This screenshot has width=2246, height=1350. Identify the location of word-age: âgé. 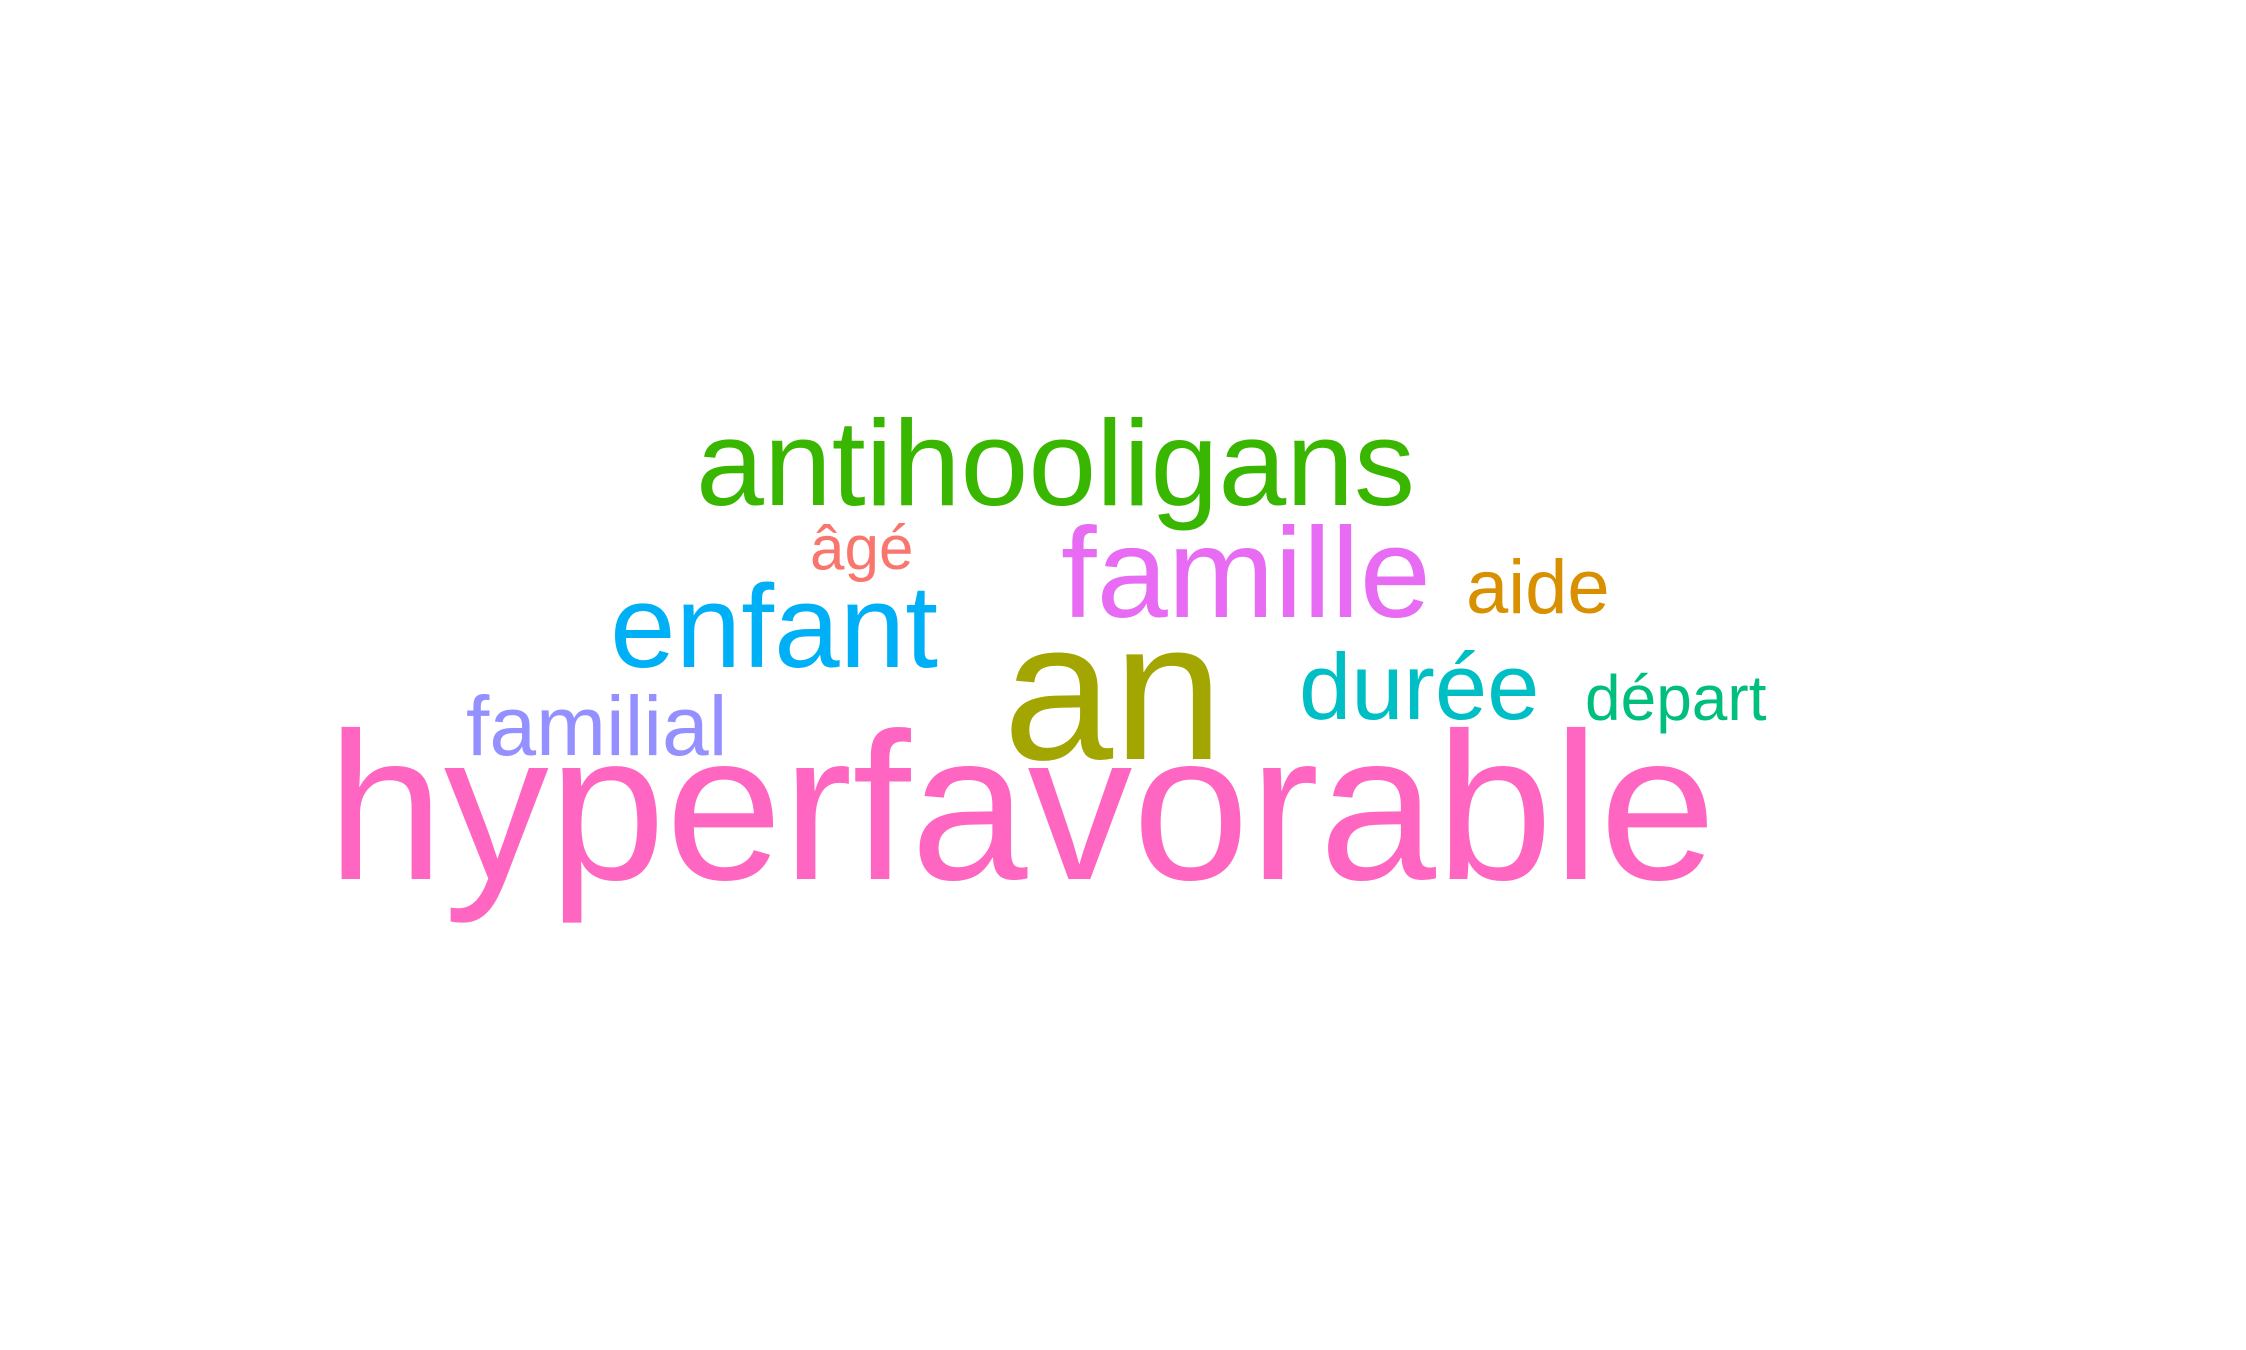
(862, 548).